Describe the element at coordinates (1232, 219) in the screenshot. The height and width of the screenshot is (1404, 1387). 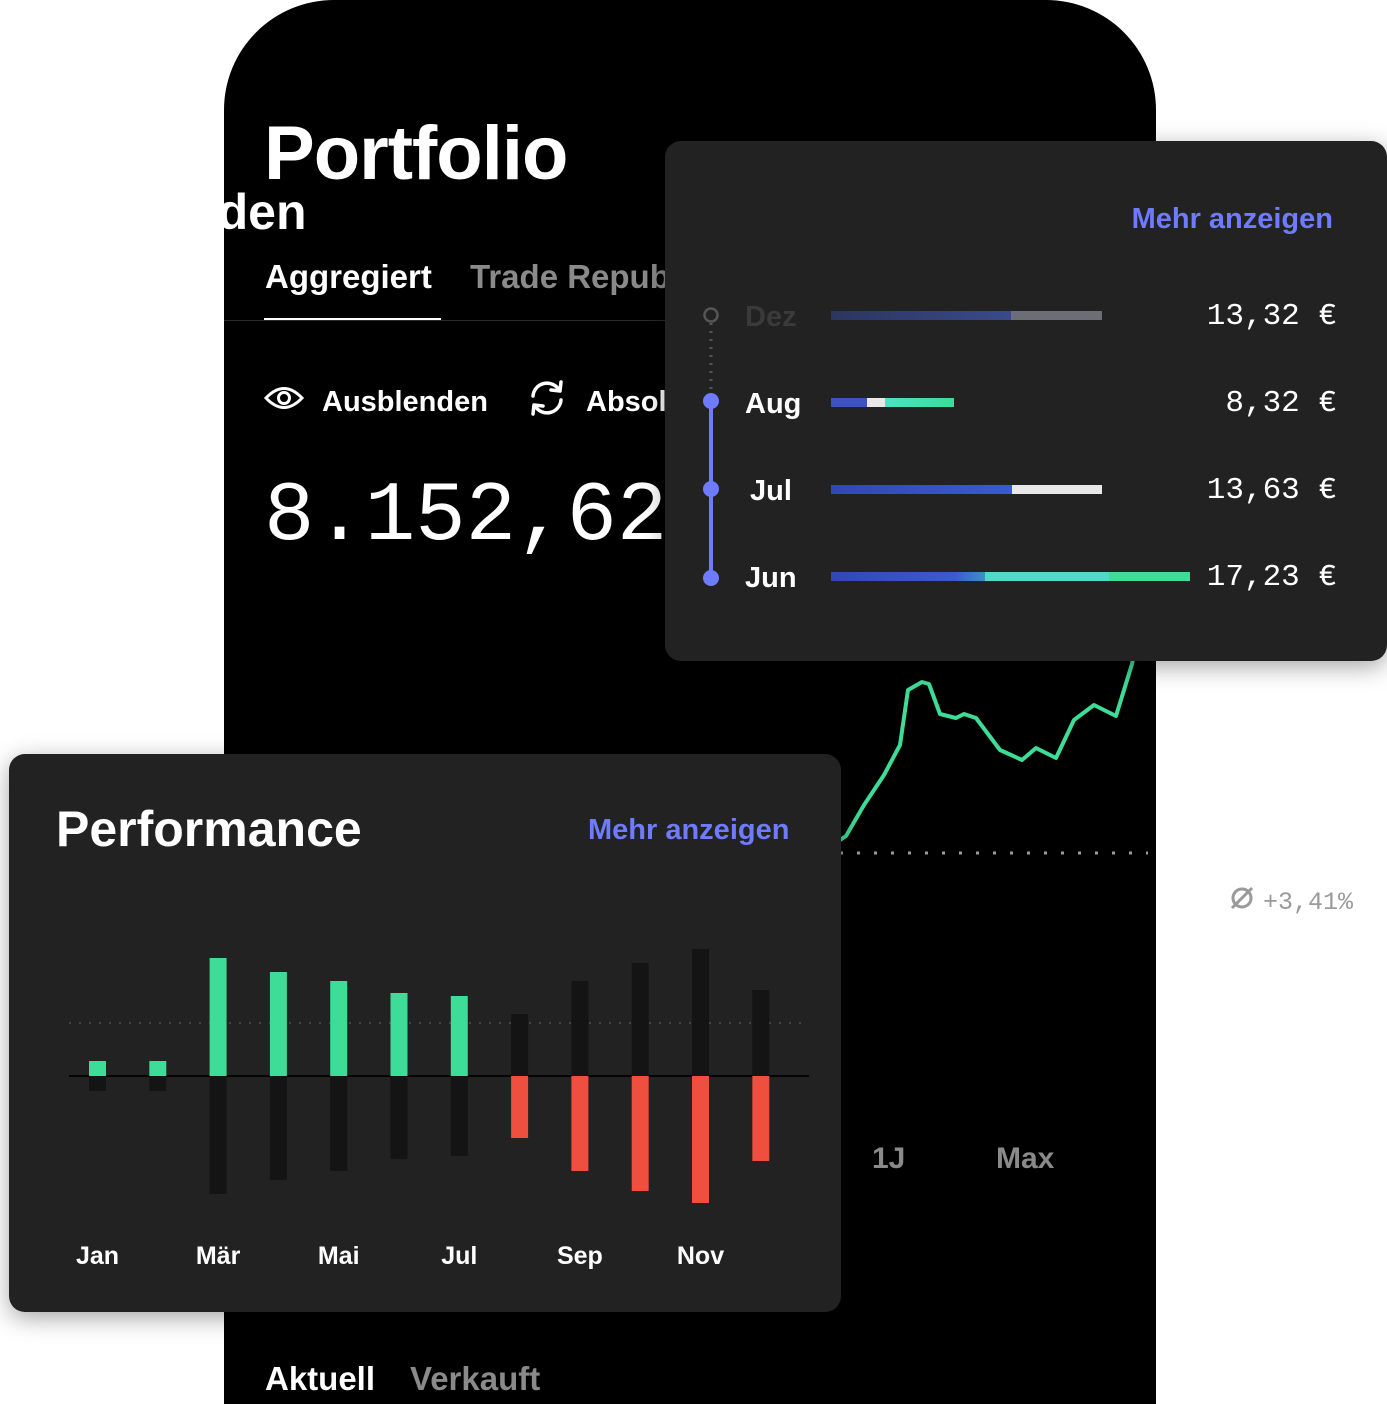
I see `dividends-more-link: Mehr anzeigen` at that location.